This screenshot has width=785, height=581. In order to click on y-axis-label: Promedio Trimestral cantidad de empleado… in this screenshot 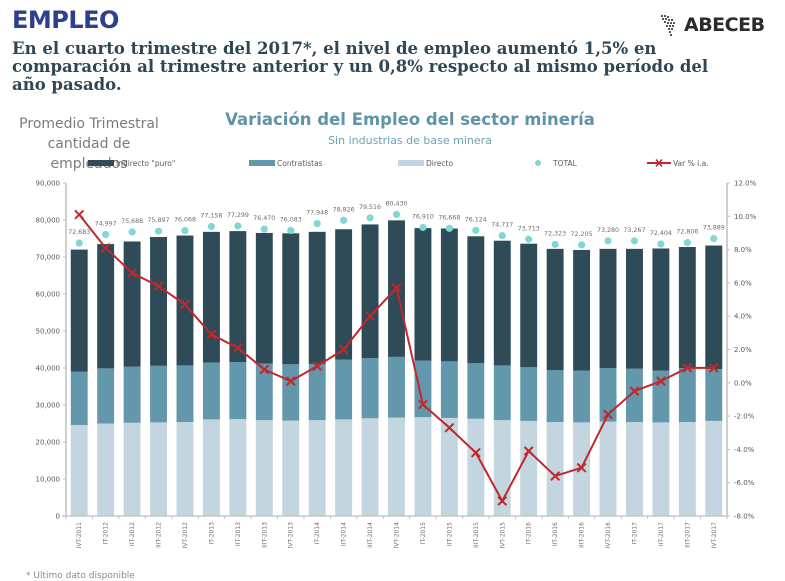, I will do `click(89, 144)`.